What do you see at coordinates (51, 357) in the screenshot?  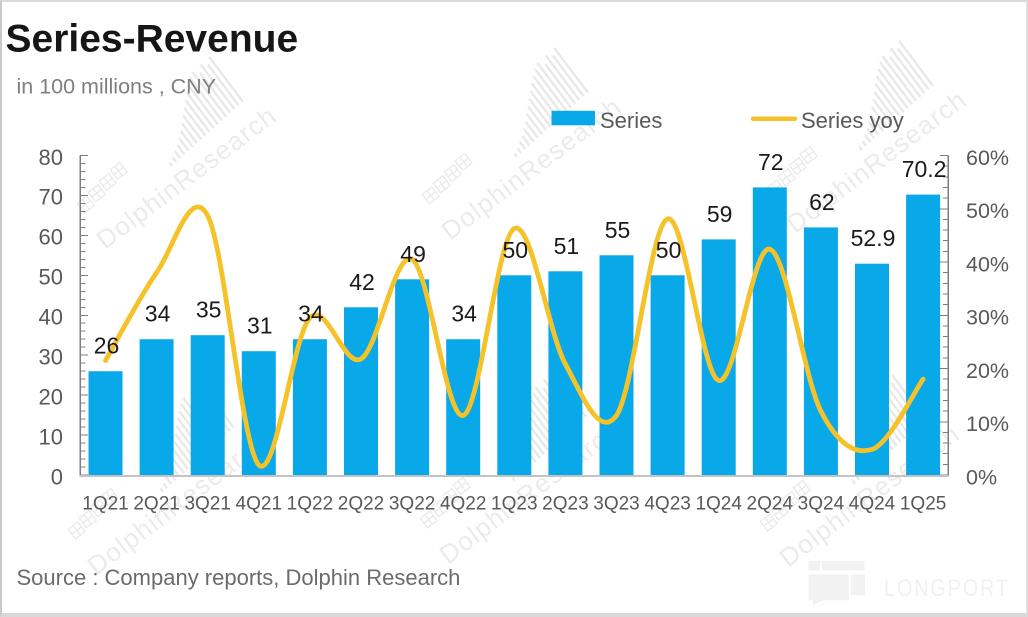 I see `svg-text: 30` at bounding box center [51, 357].